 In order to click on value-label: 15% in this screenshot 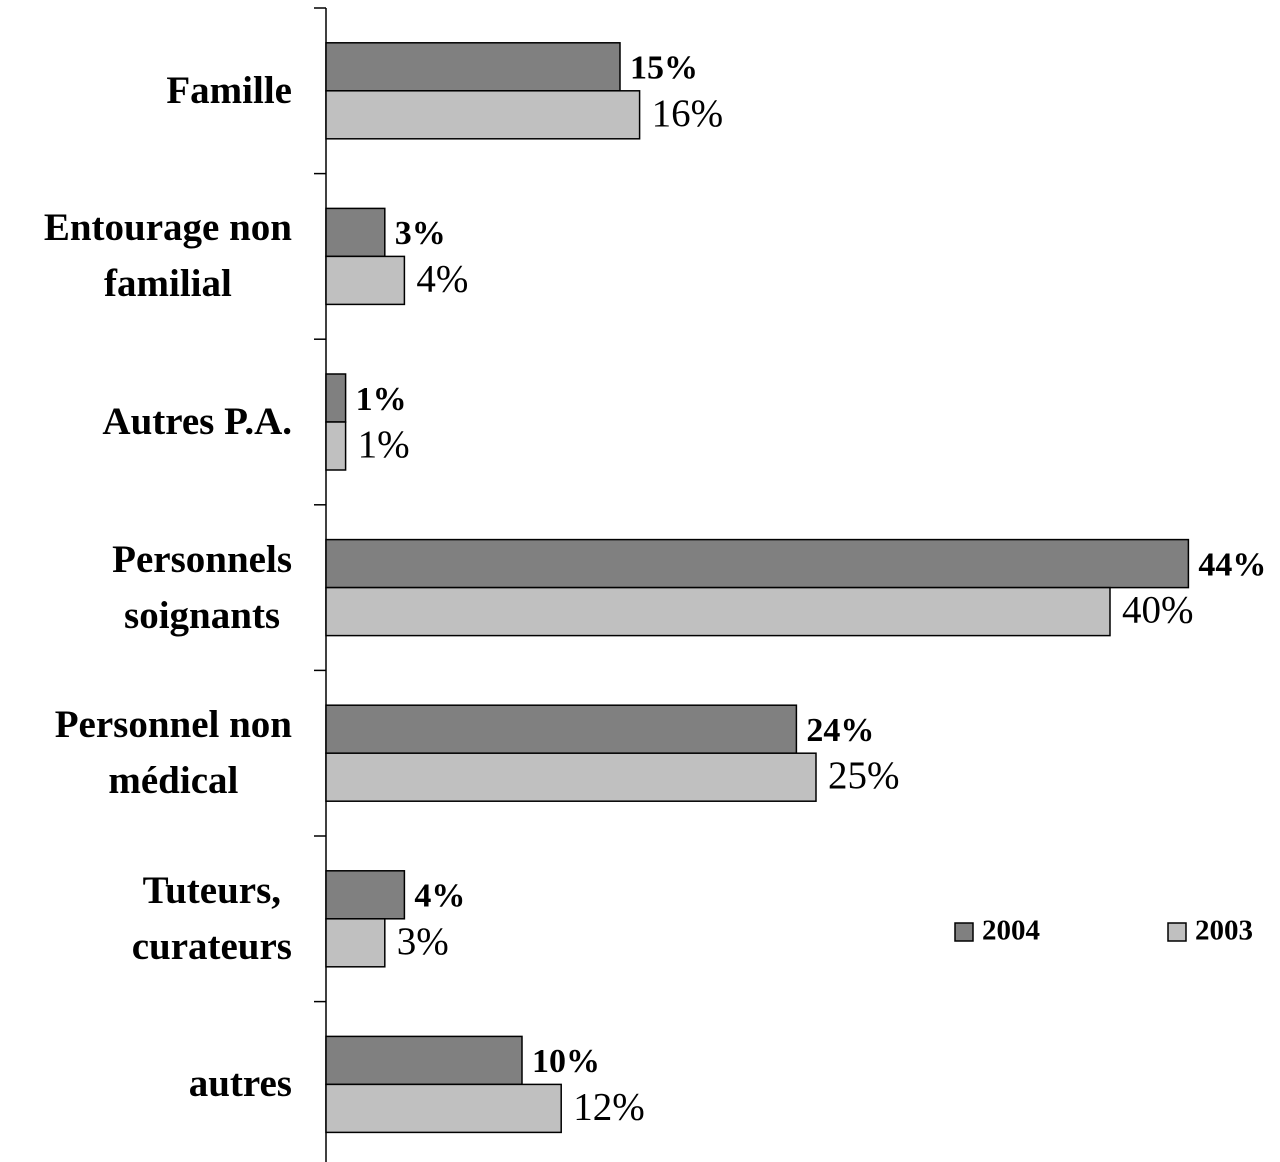, I will do `click(664, 68)`.